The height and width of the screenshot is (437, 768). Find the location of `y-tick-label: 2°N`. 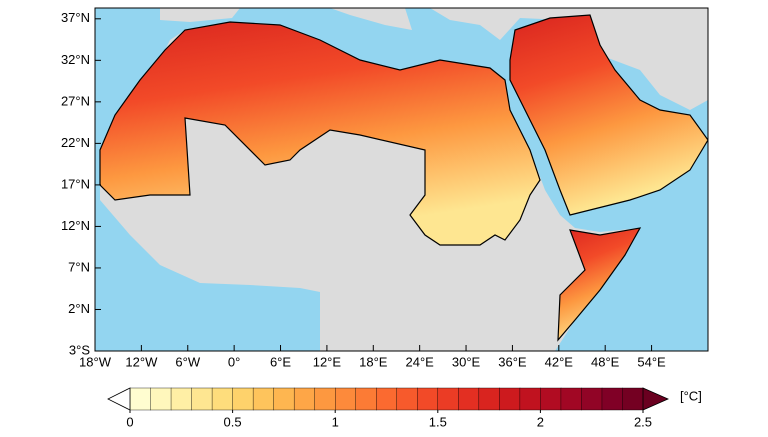

y-tick-label: 2°N is located at coordinates (79, 308).